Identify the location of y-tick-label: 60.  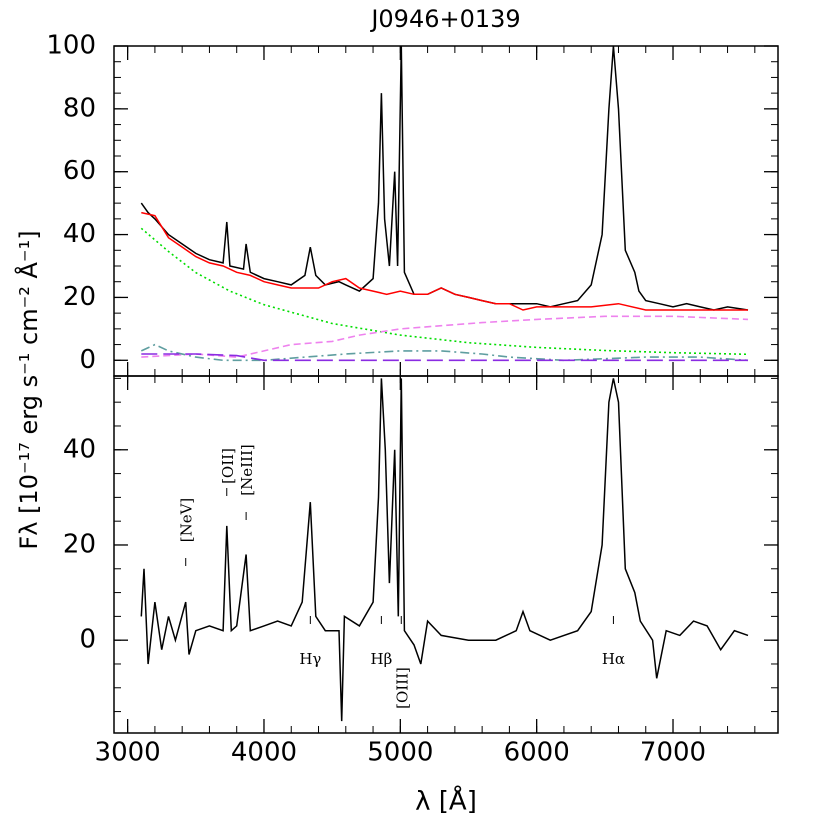
(79, 171).